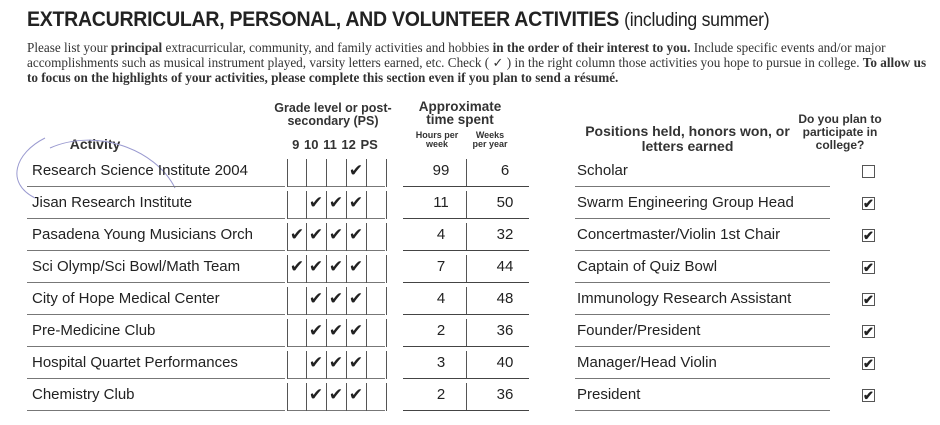  Describe the element at coordinates (140, 170) in the screenshot. I see `activity-name: Research Science Institute 2004` at that location.